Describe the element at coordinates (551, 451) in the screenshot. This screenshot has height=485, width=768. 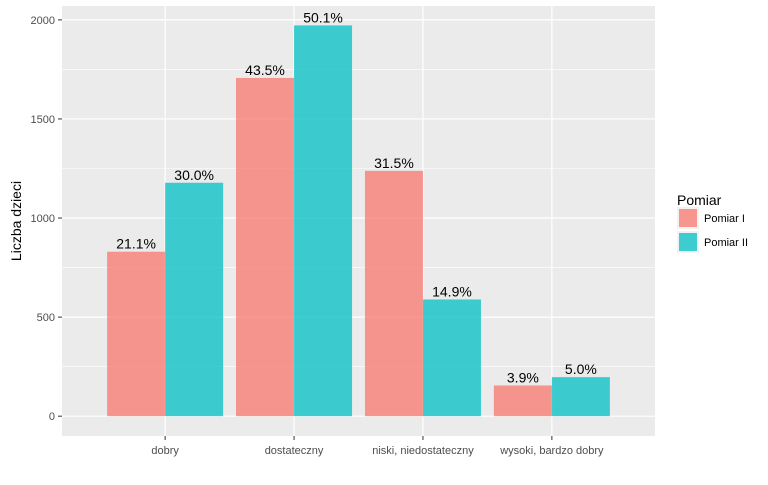
I see `x-tick-label: wysoki, bardzo dobry` at that location.